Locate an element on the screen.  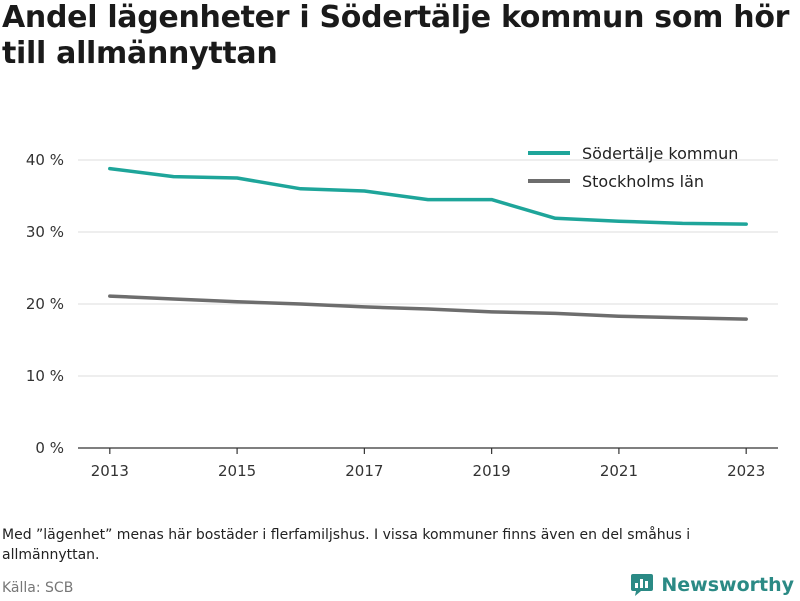
x-axis: 2013 2015 2017 2019 2021 2023 is located at coordinates (428, 463).